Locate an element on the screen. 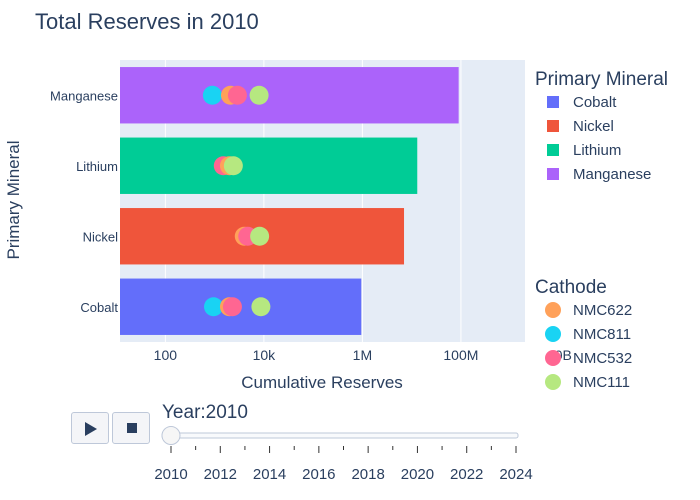 This screenshot has width=700, height=500. x-axis-label: Cumulative Reserves is located at coordinates (322, 382).